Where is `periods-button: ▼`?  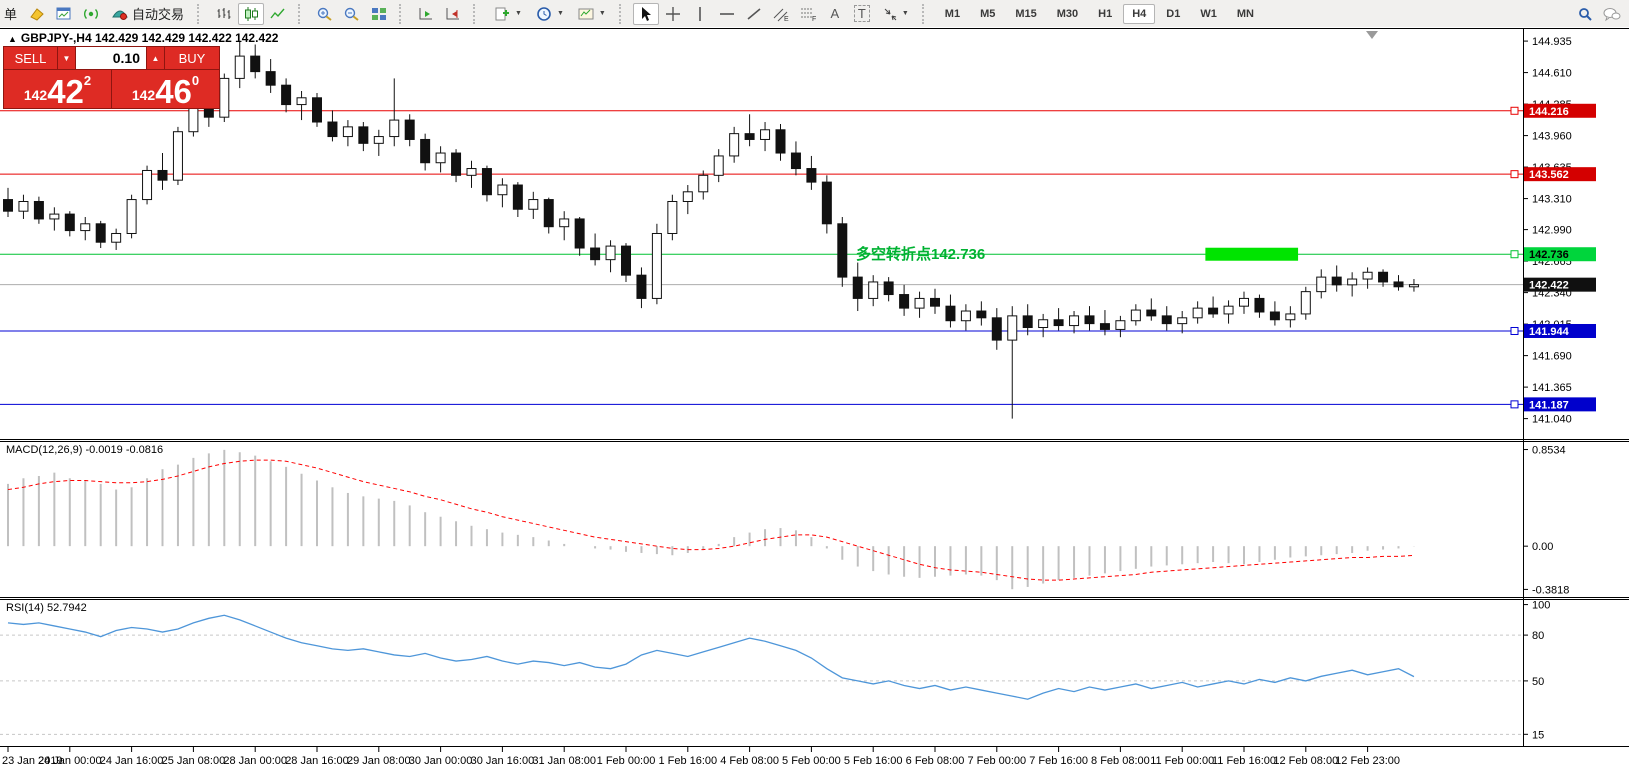 periods-button: ▼ is located at coordinates (549, 14).